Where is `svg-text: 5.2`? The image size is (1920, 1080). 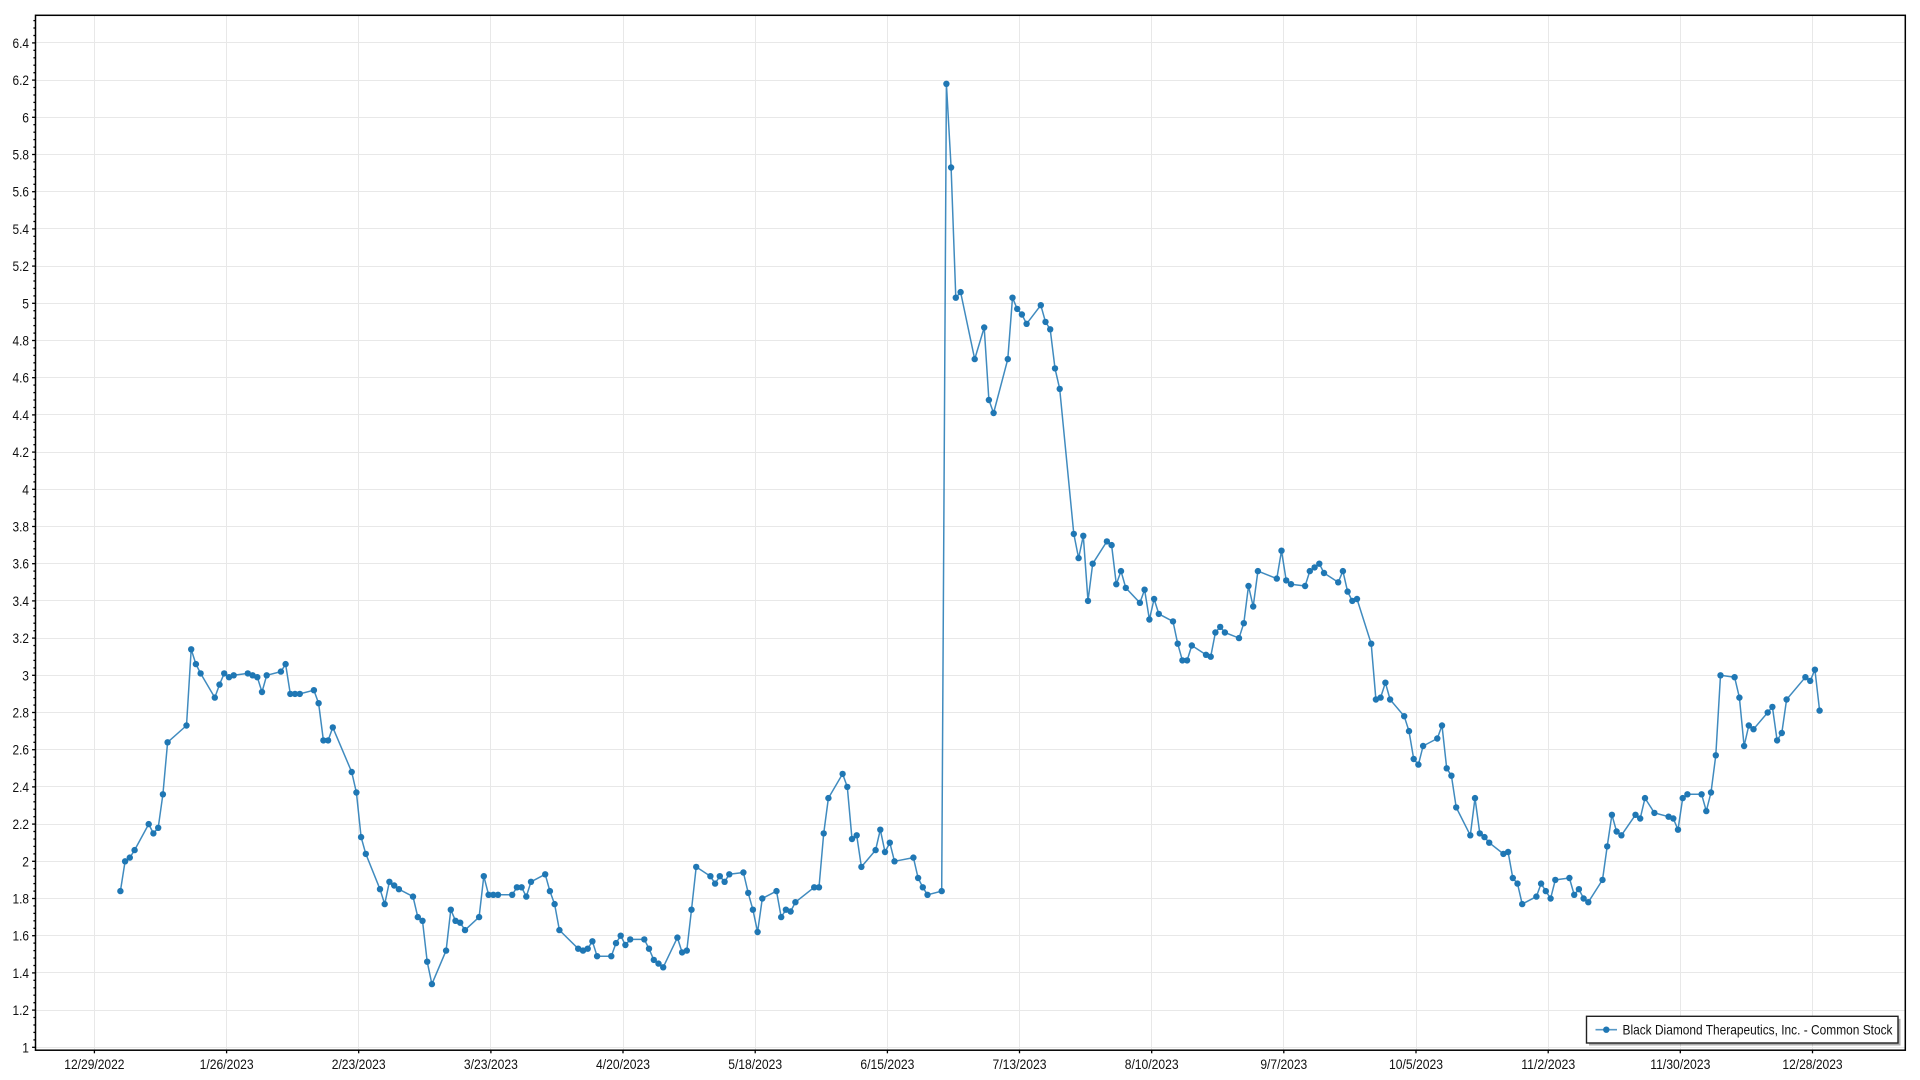
svg-text: 5.2 is located at coordinates (21, 266).